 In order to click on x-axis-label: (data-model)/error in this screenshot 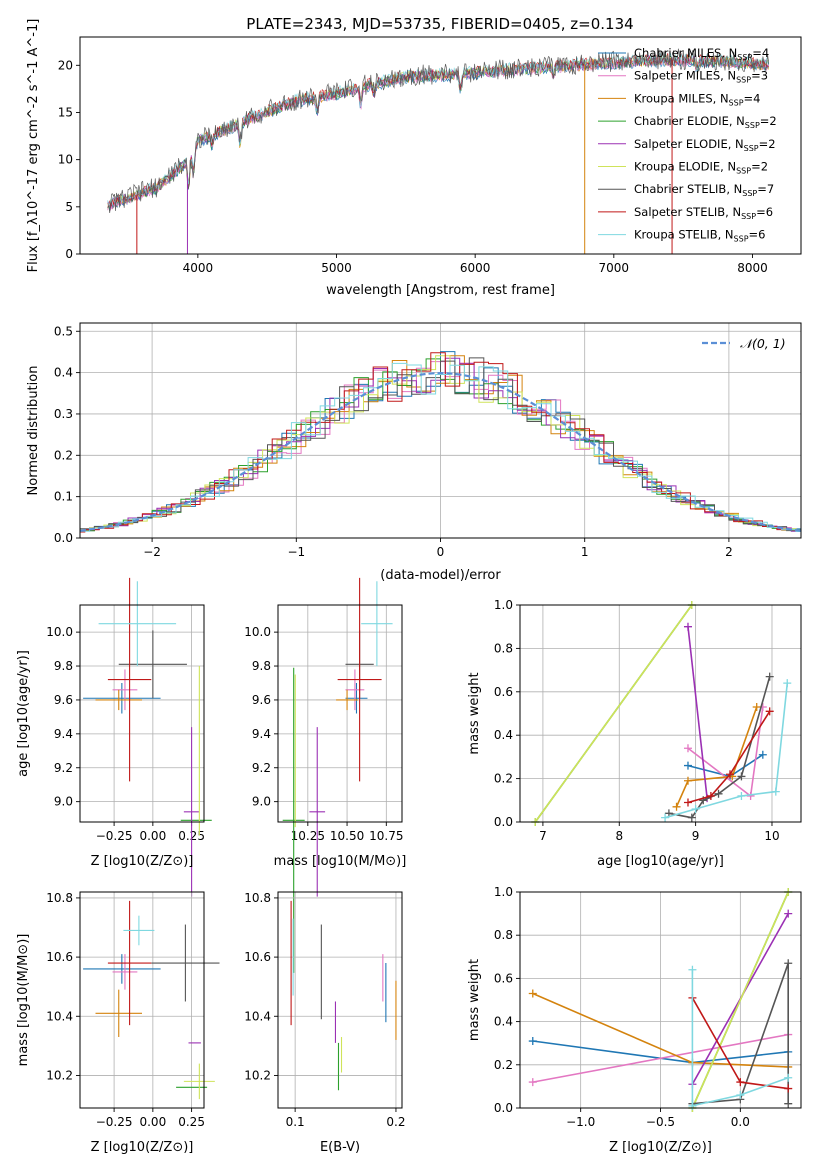, I will do `click(440, 575)`.